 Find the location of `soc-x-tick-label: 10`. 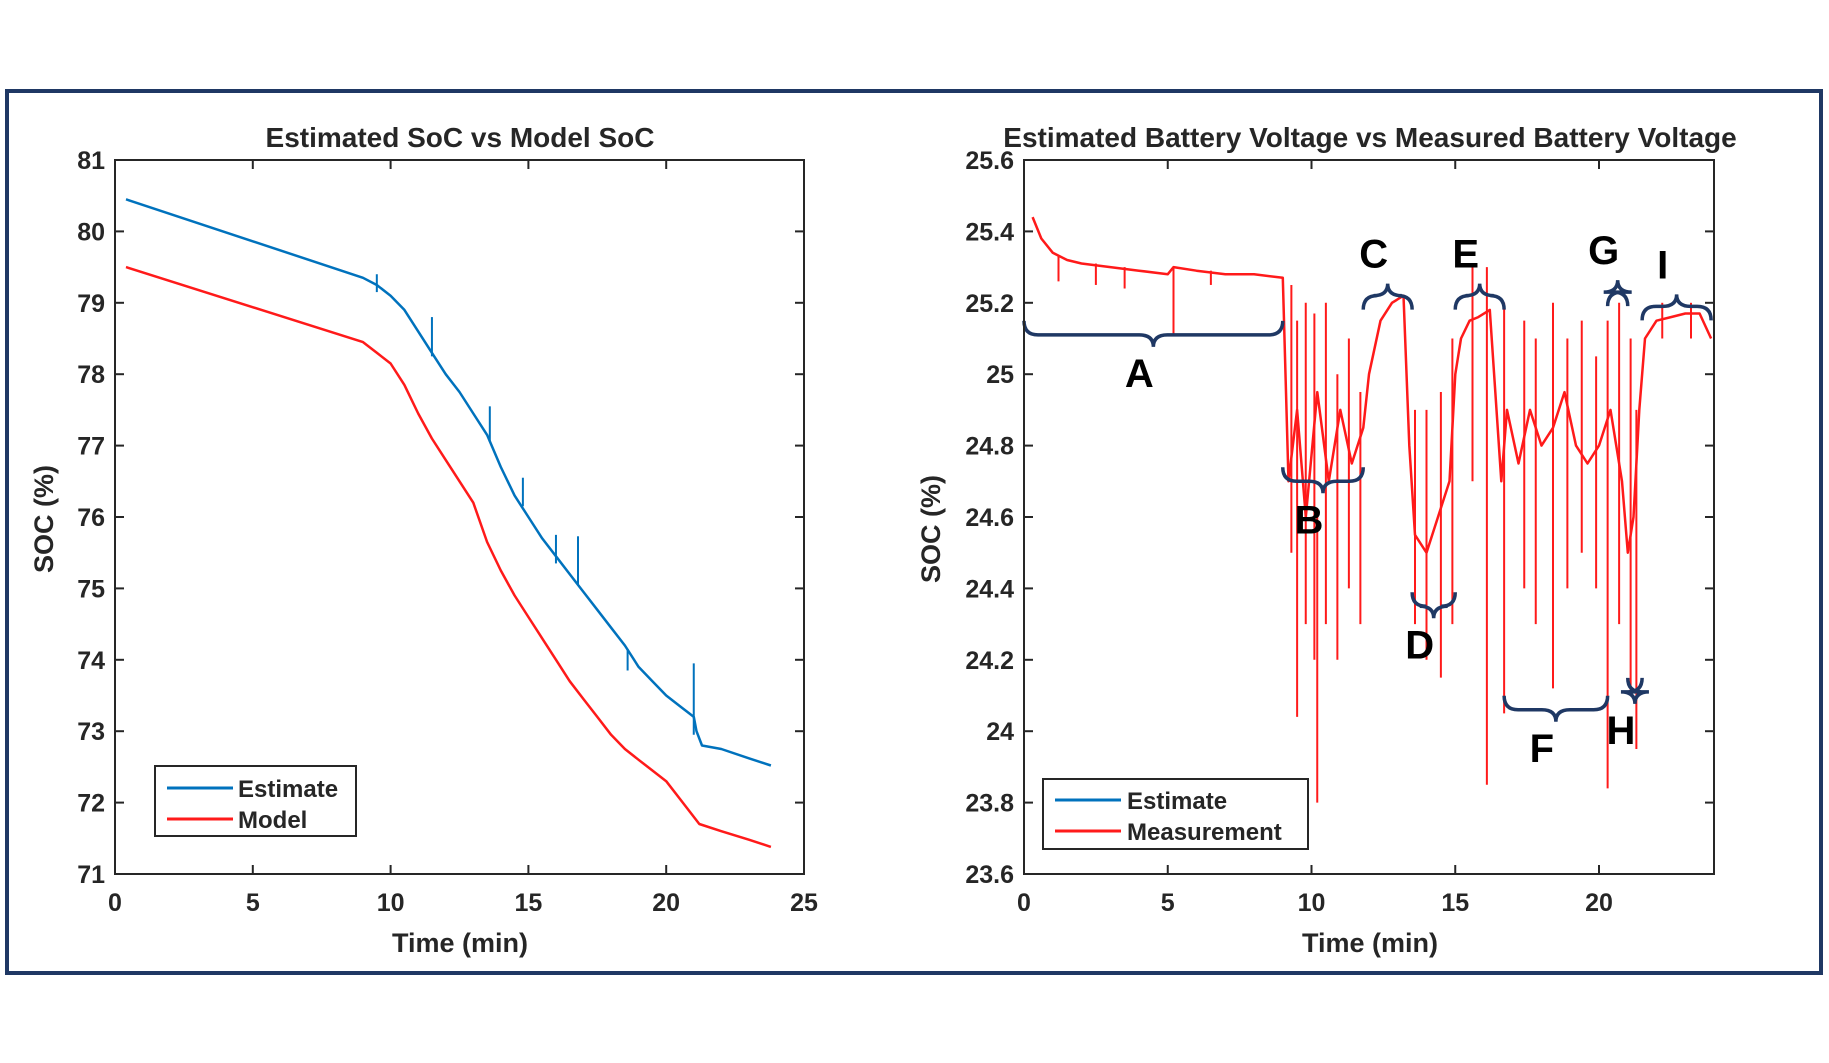

soc-x-tick-label: 10 is located at coordinates (391, 903).